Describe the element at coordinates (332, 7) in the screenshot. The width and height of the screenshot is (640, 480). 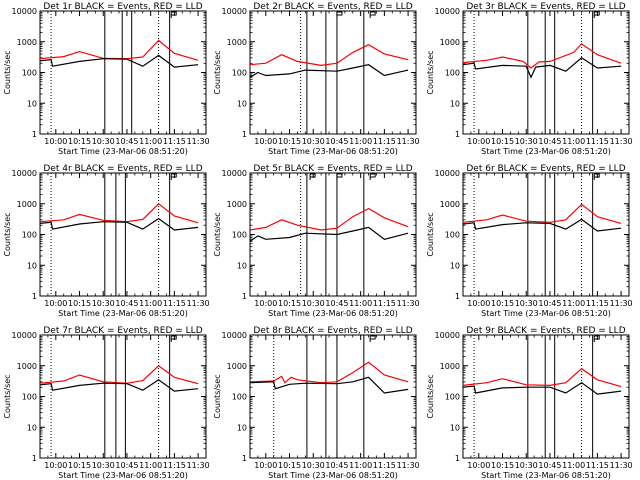
I see `plot-title: Det 2r BLACK = Events, RED = LLD` at that location.